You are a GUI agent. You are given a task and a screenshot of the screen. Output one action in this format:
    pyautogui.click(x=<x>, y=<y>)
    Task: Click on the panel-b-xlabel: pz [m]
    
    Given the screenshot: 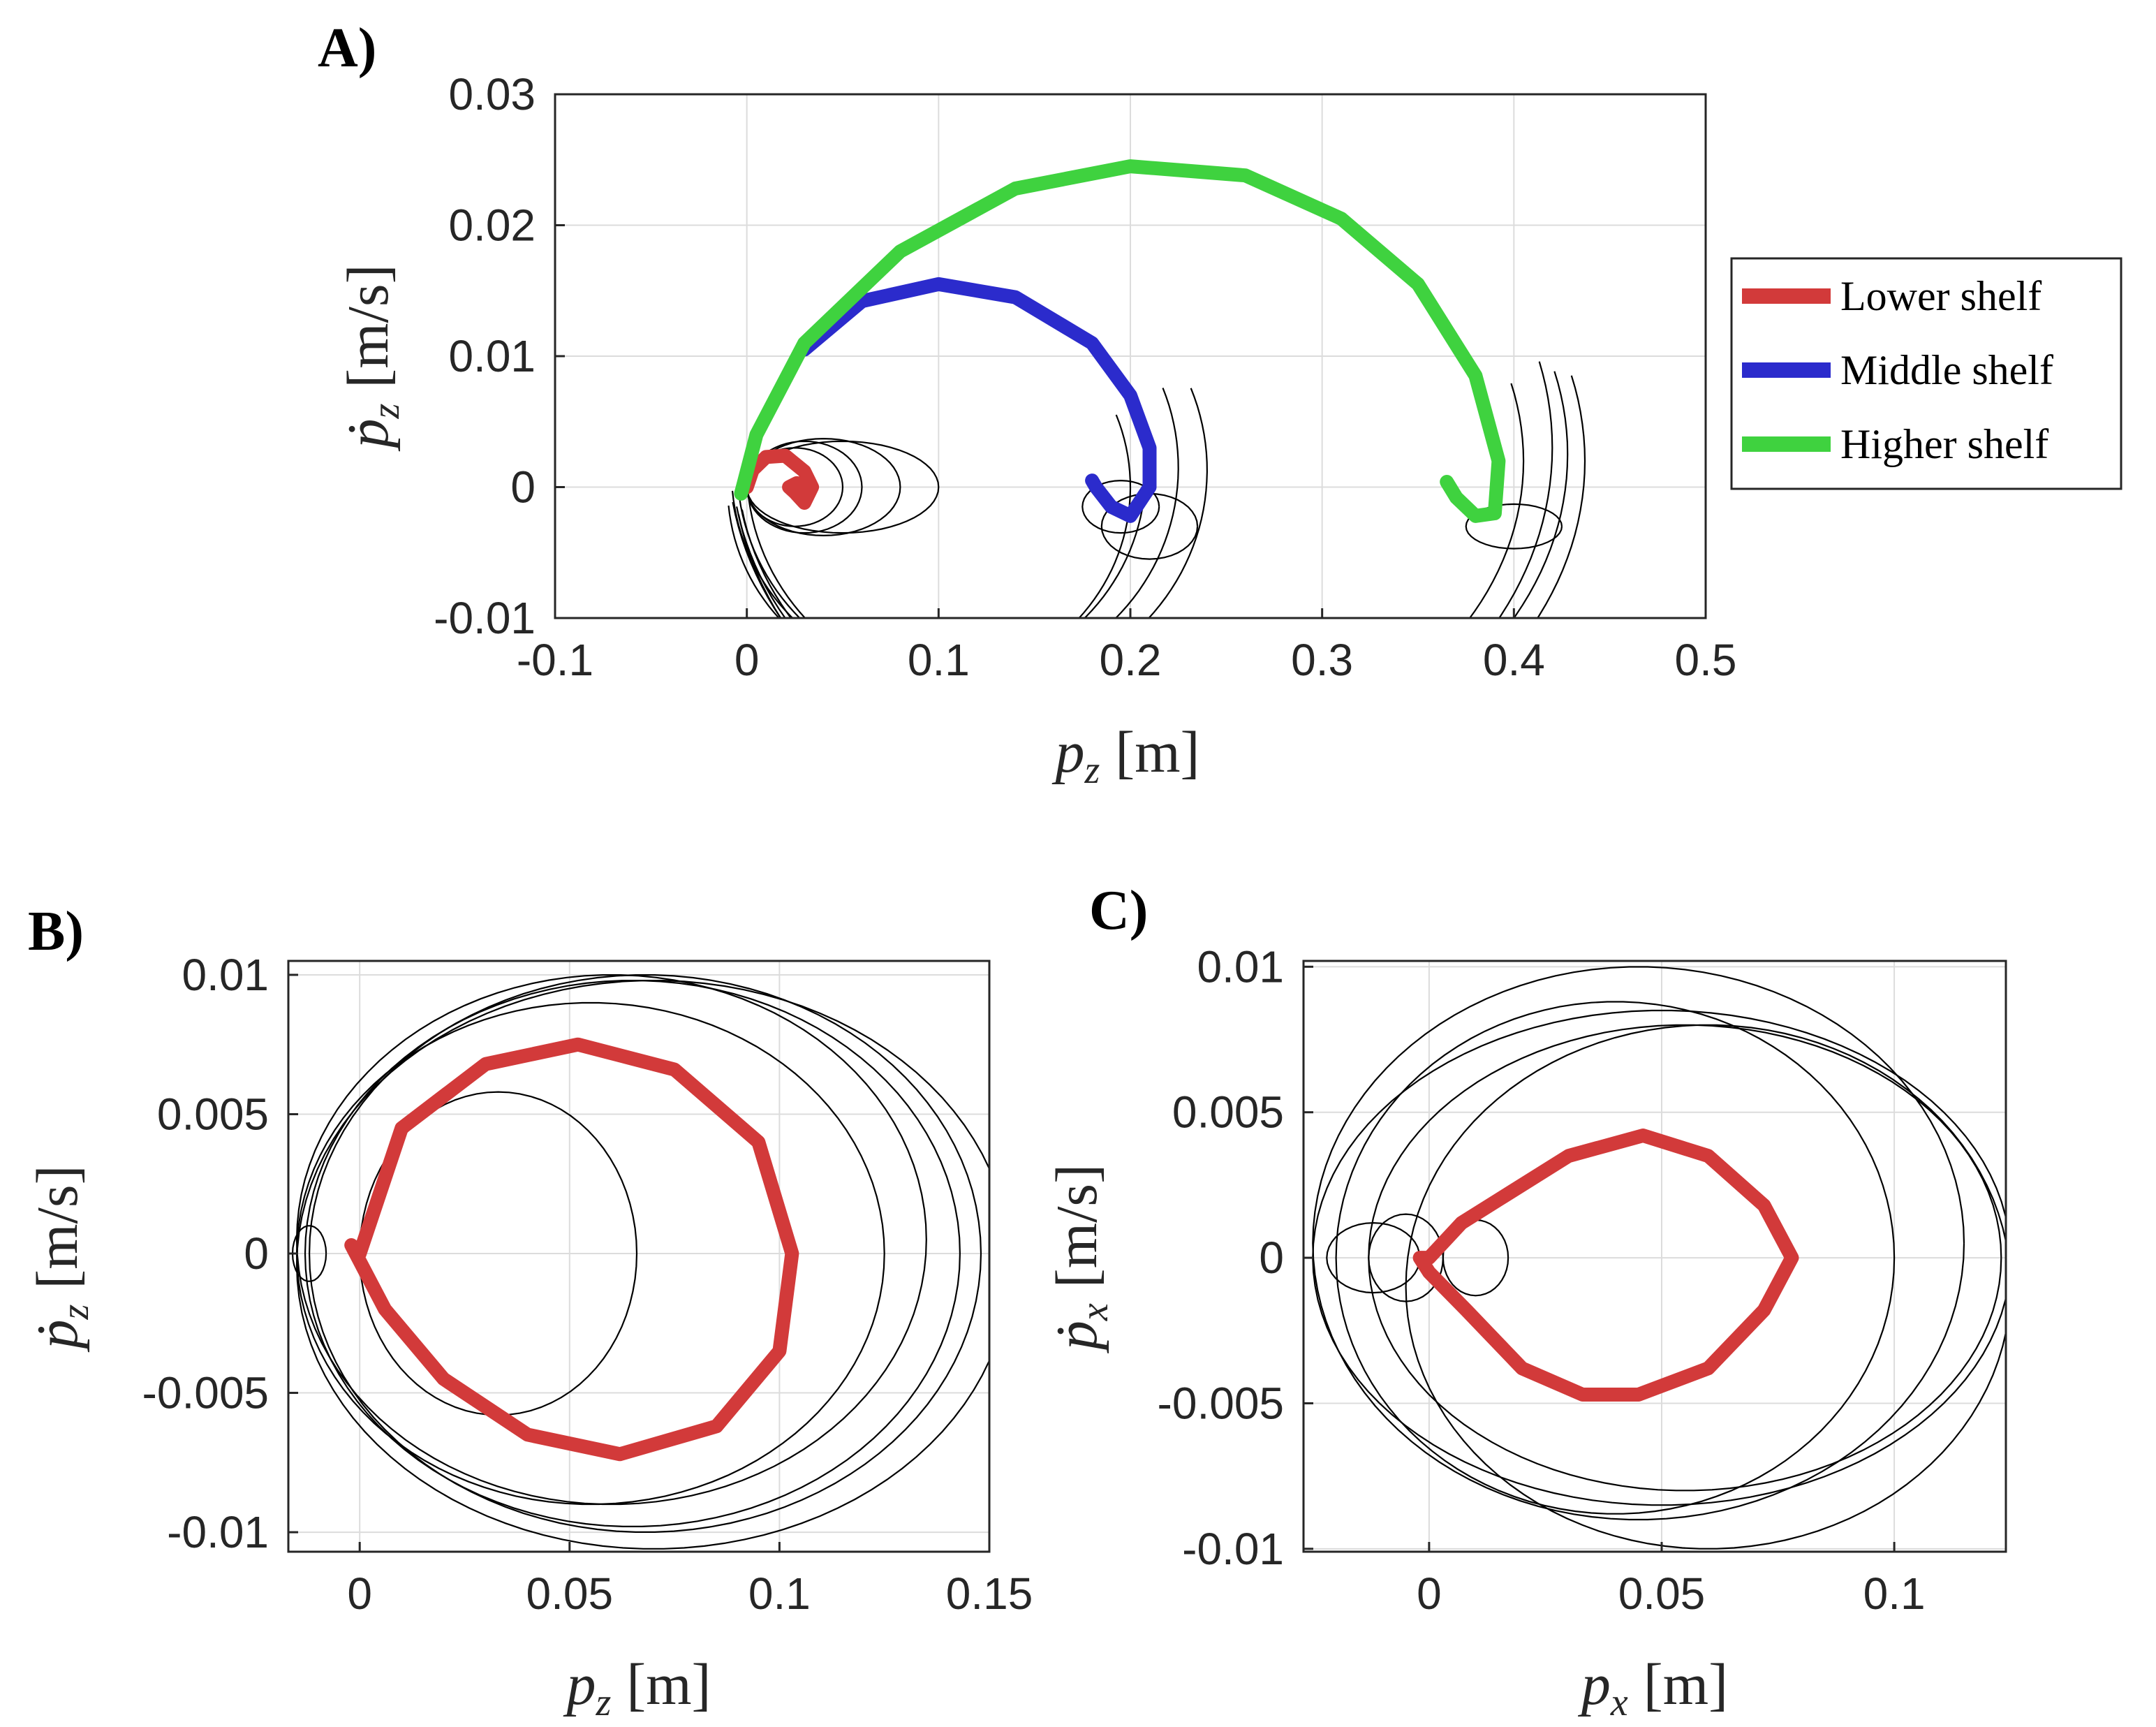 What is the action you would take?
    pyautogui.click(x=637, y=1688)
    